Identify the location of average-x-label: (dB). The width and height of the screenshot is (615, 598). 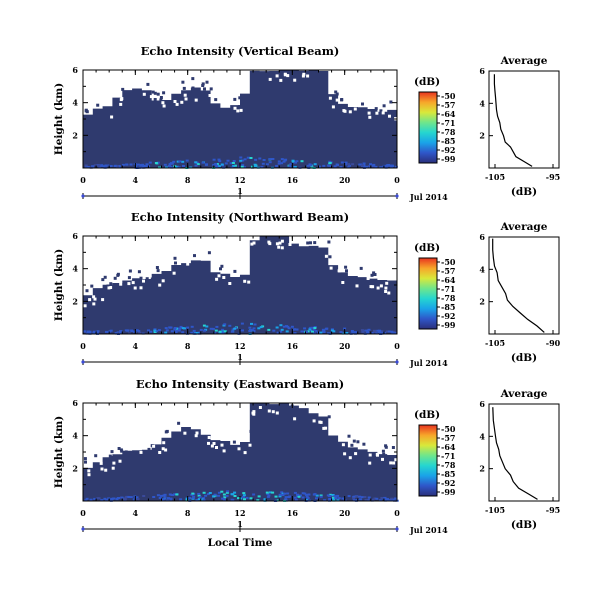
(524, 192).